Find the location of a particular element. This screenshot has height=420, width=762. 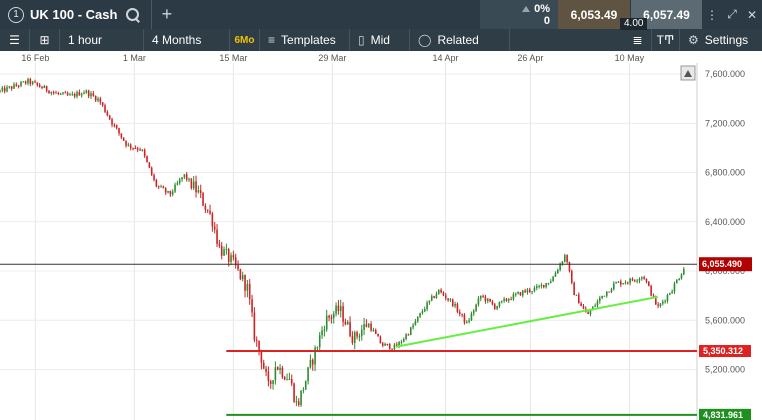

y-tick-label: 7,600.000 is located at coordinates (725, 74).